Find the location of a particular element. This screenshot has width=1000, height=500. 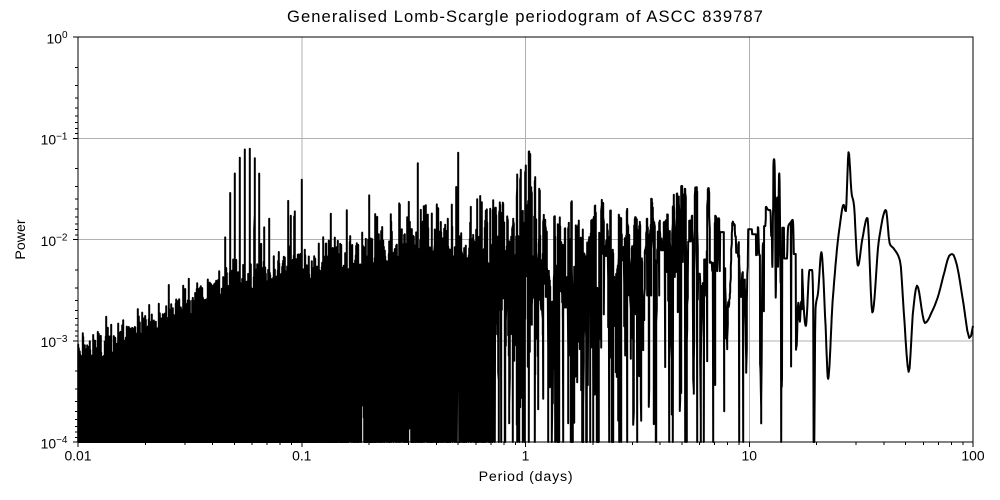

svg-text: 10 is located at coordinates (750, 456).